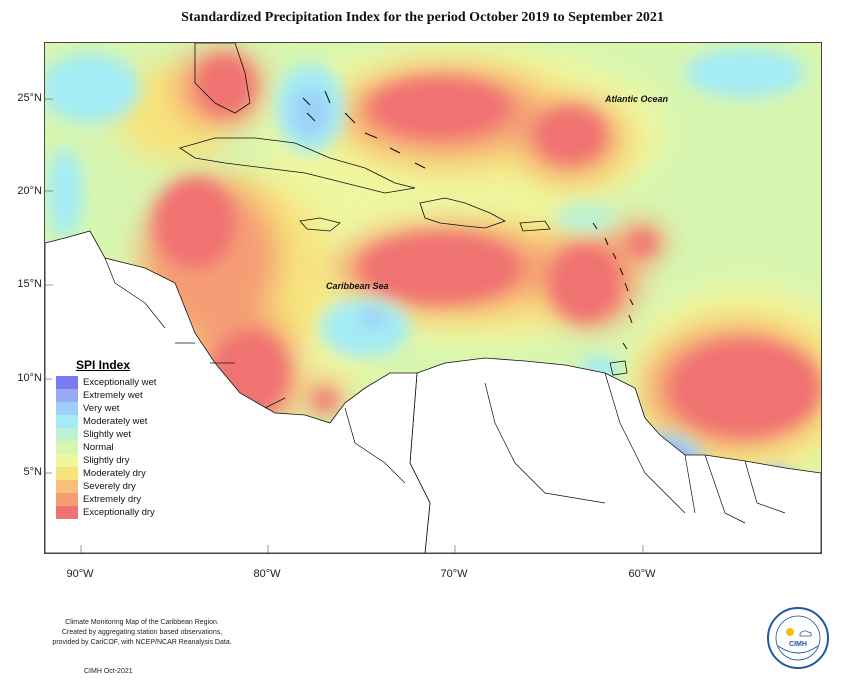  What do you see at coordinates (29, 191) in the screenshot?
I see `lat-label-20n: 20°N` at bounding box center [29, 191].